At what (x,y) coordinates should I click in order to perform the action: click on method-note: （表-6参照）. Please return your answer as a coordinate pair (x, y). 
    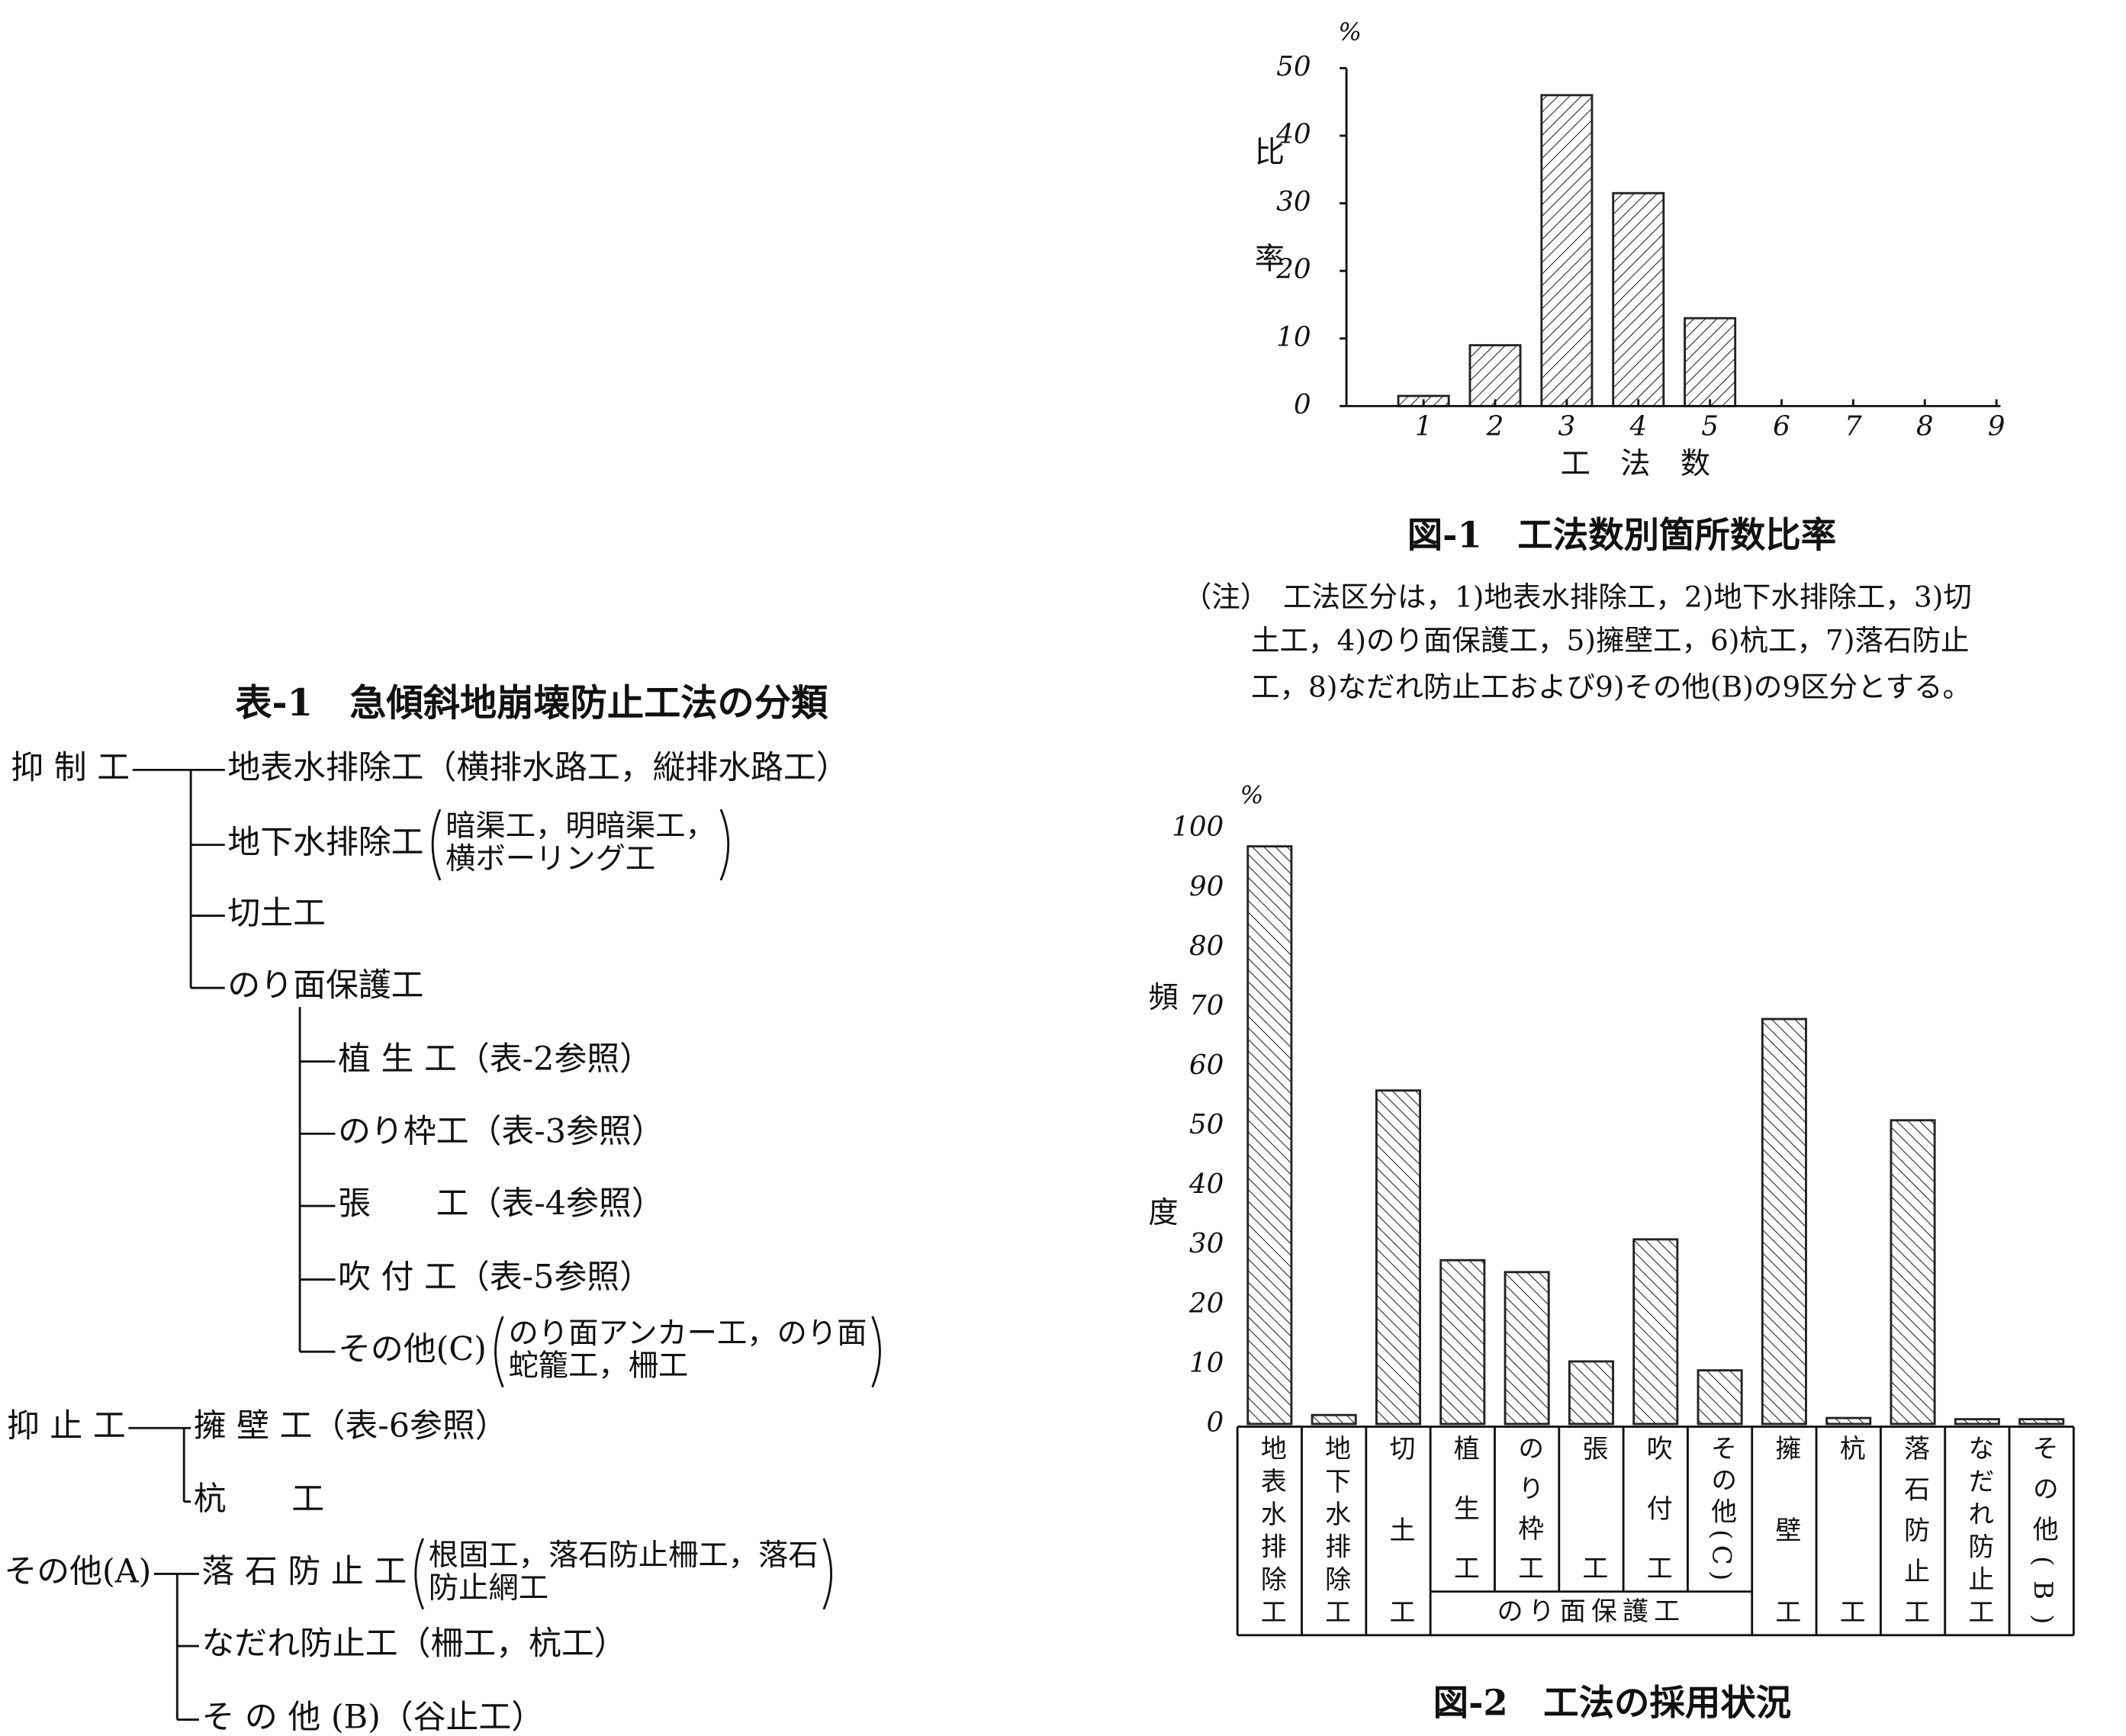
    Looking at the image, I should click on (410, 1426).